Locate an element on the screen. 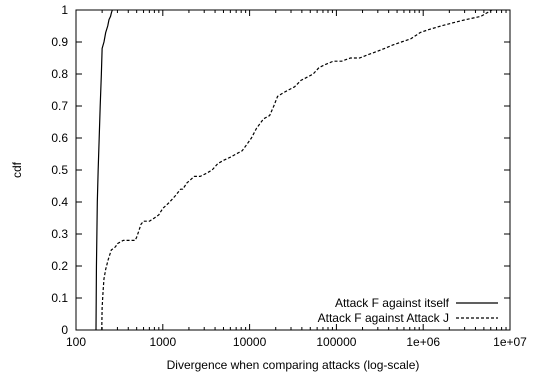 The height and width of the screenshot is (376, 540). x-tick-label: 100000 is located at coordinates (336, 342).